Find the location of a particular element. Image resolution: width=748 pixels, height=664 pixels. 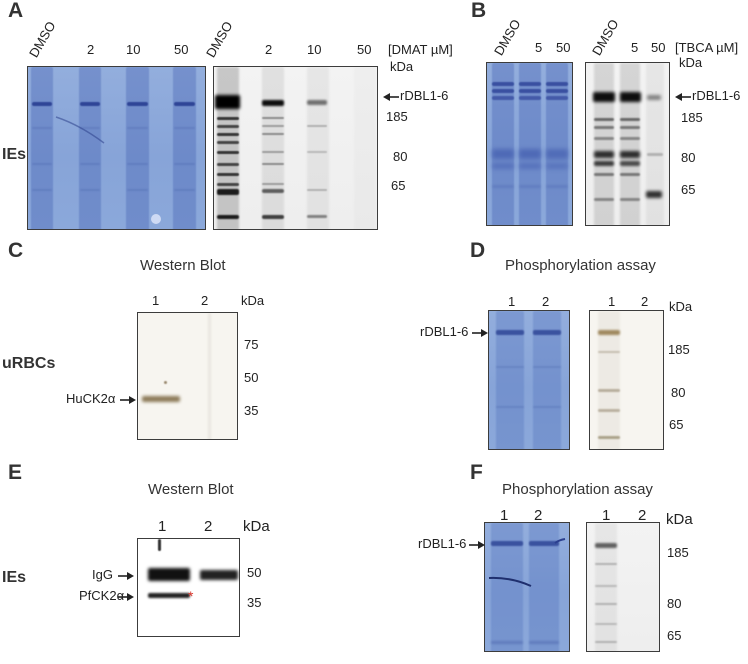

marker-35: 35 is located at coordinates (251, 410).